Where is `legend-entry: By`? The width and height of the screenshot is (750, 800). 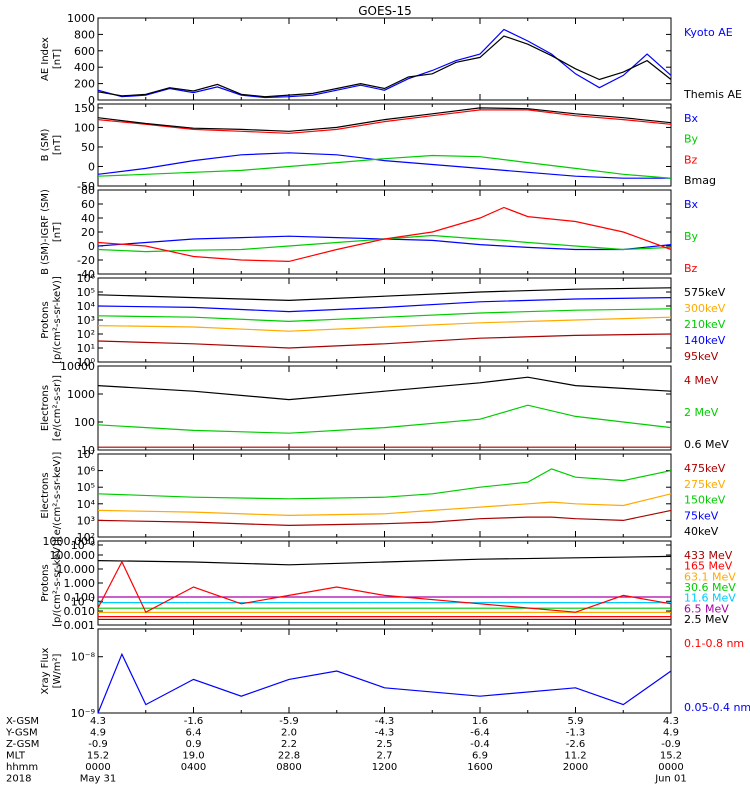
legend-entry: By is located at coordinates (691, 139).